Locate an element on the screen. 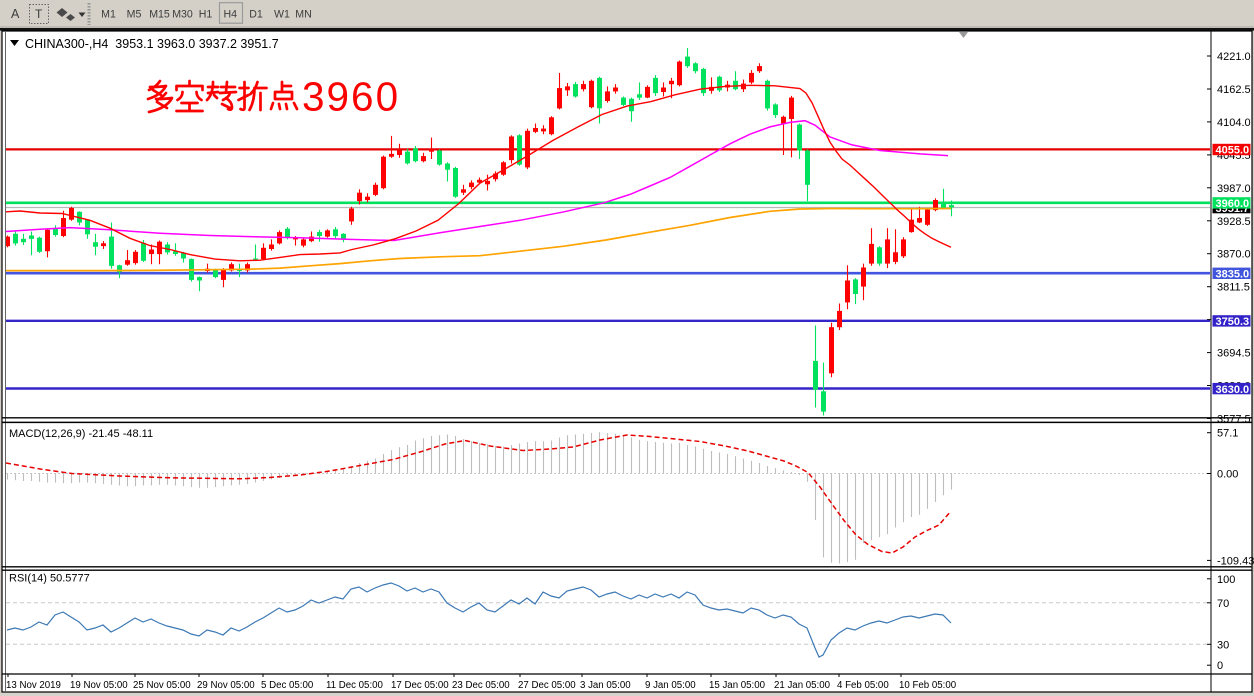 The width and height of the screenshot is (1254, 696). svg-text: A is located at coordinates (15, 14).